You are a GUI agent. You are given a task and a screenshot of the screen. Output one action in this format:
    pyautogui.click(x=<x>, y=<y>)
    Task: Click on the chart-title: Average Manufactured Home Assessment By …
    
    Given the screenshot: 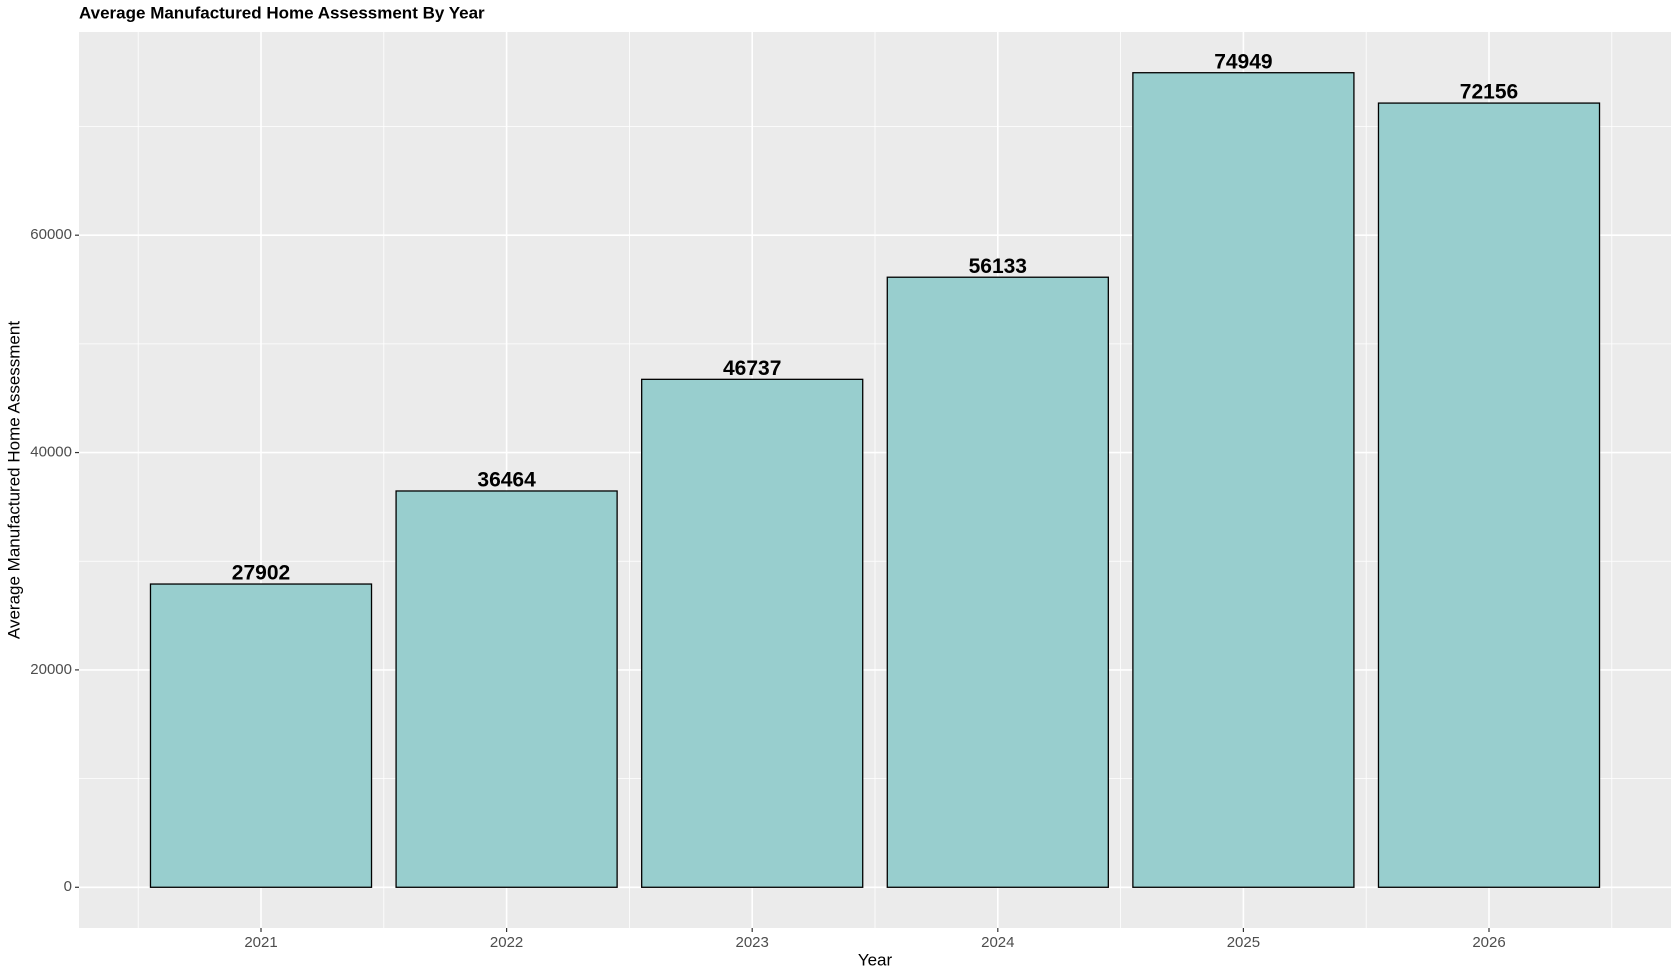 What is the action you would take?
    pyautogui.click(x=282, y=12)
    